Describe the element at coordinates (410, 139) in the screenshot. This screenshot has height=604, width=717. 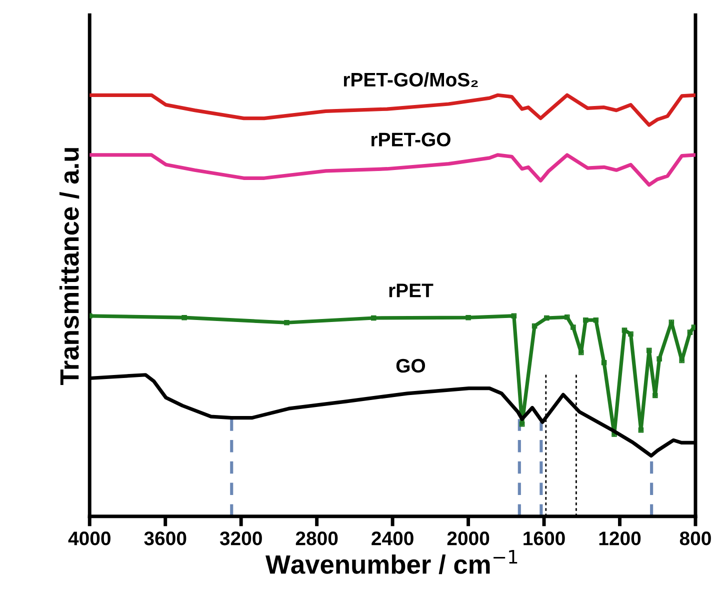
I see `series-label: rPET-GO` at that location.